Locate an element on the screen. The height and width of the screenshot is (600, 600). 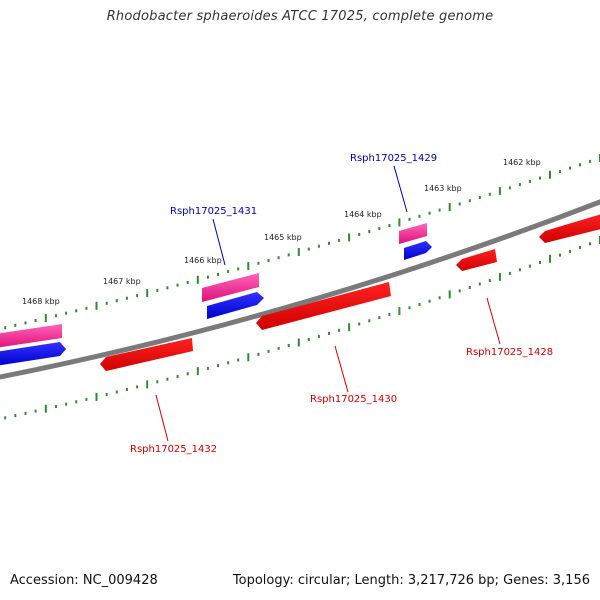
gene-label: Rsph17025_1429 is located at coordinates (393, 158).